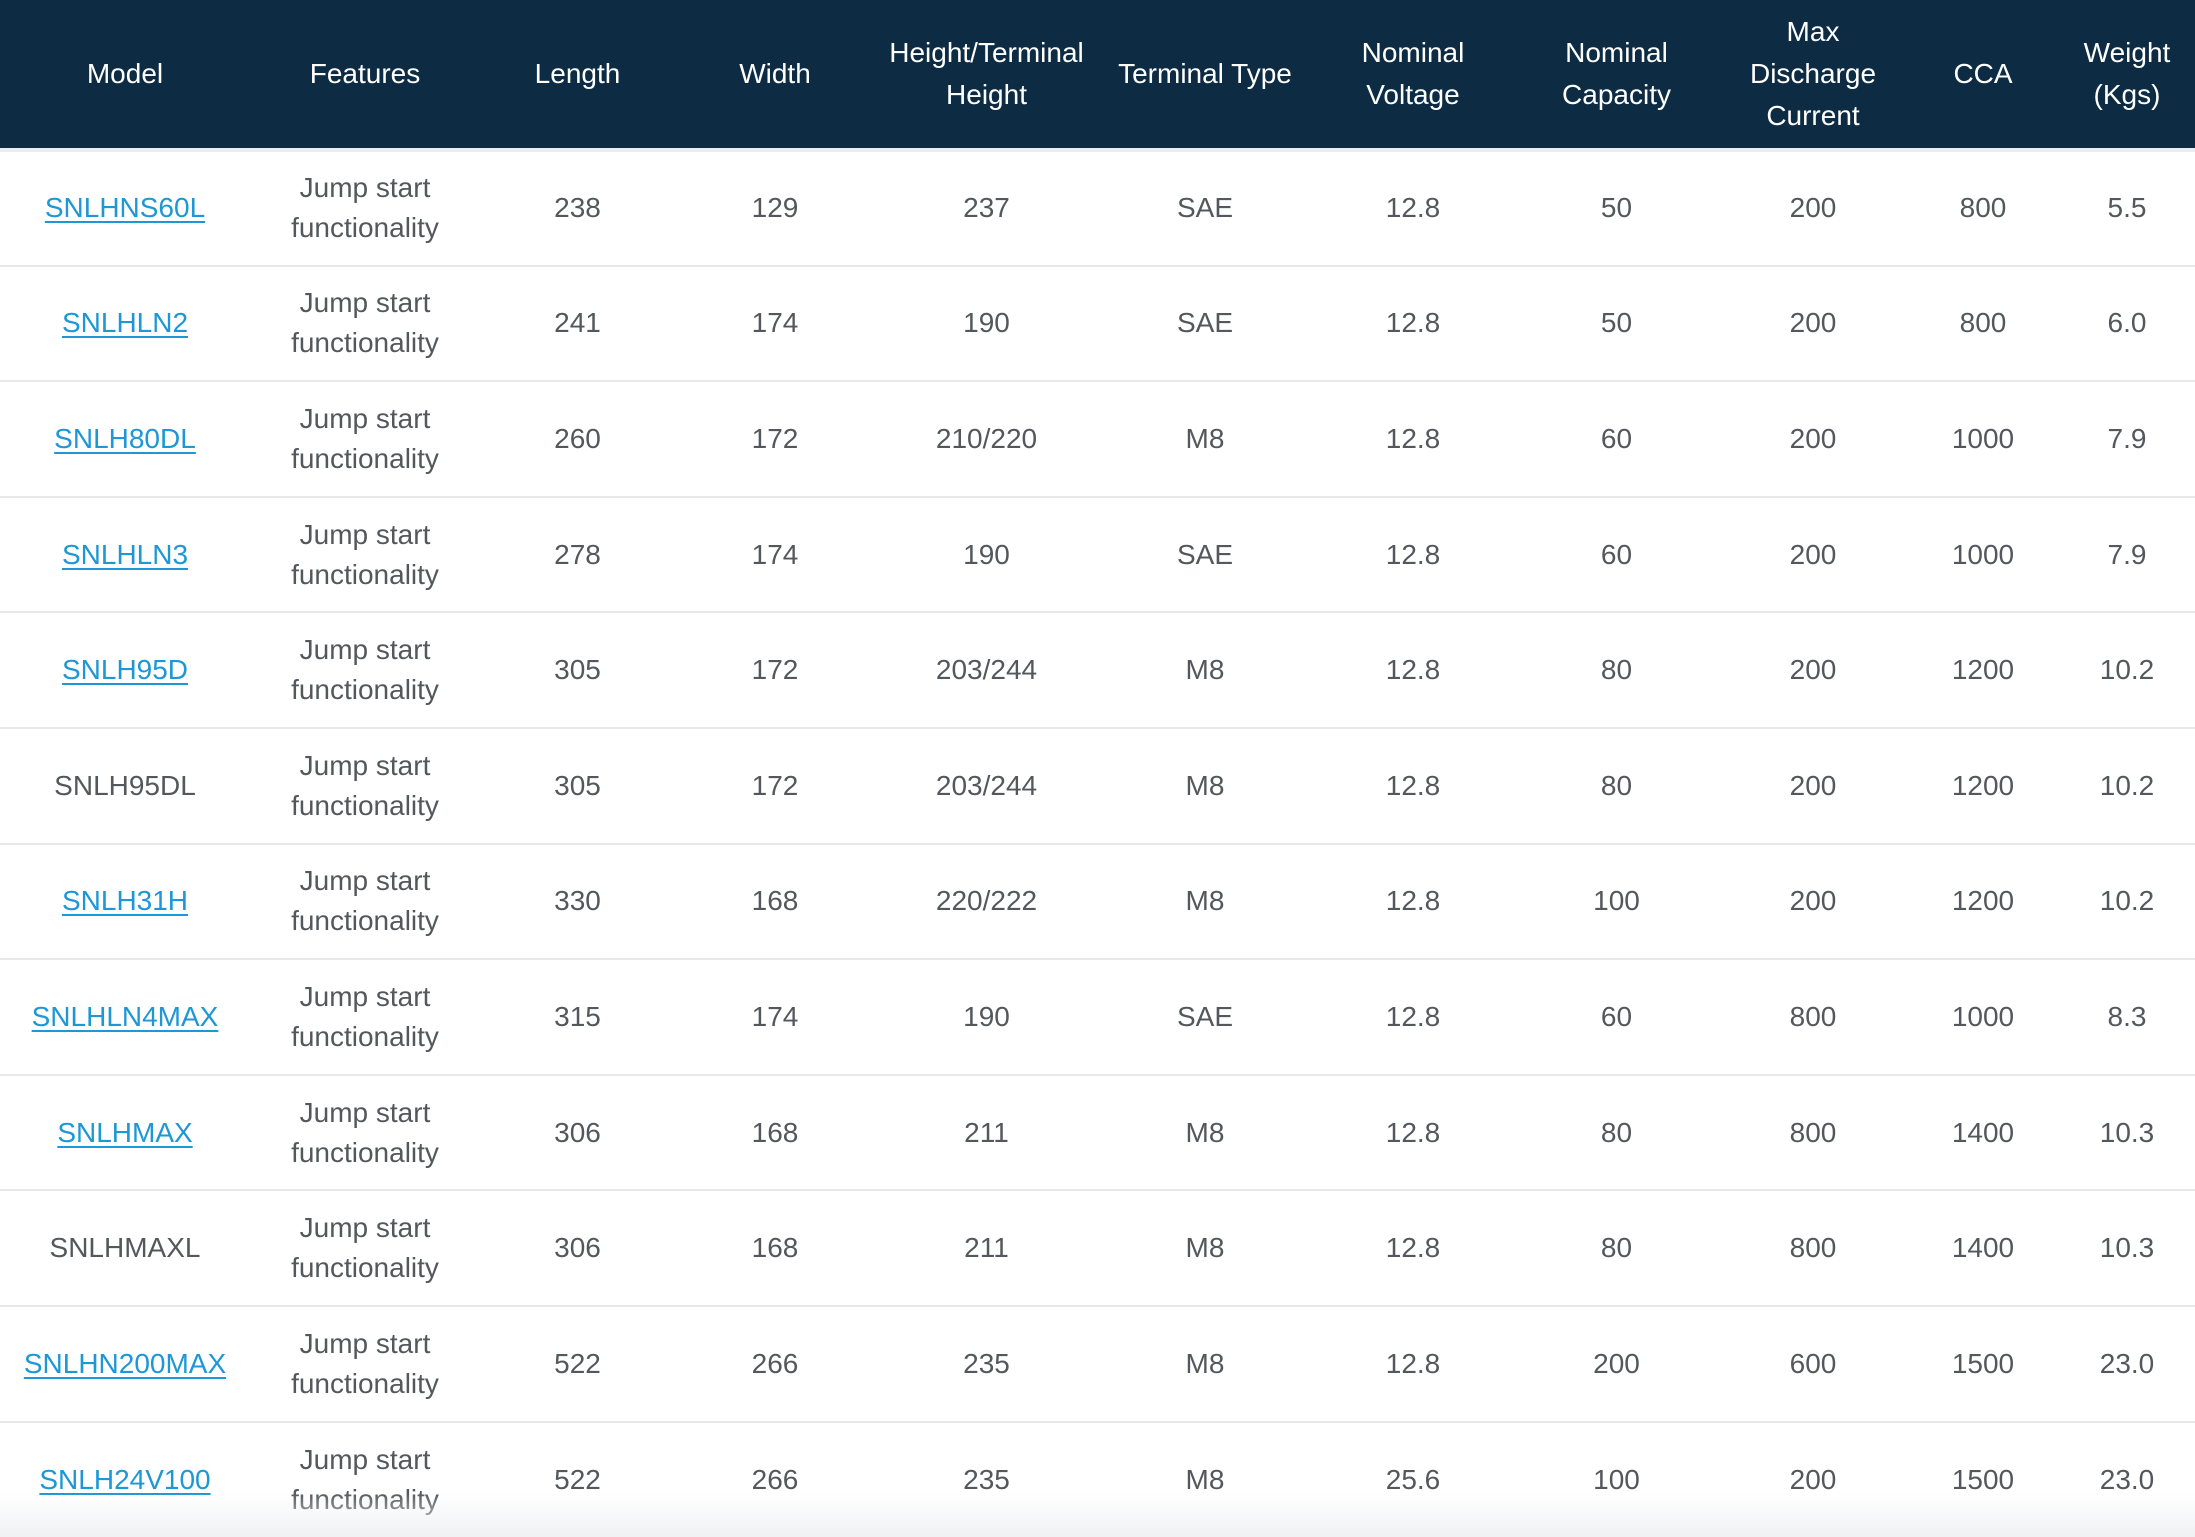 The width and height of the screenshot is (2195, 1537). I want to click on width-value: 174, so click(775, 1016).